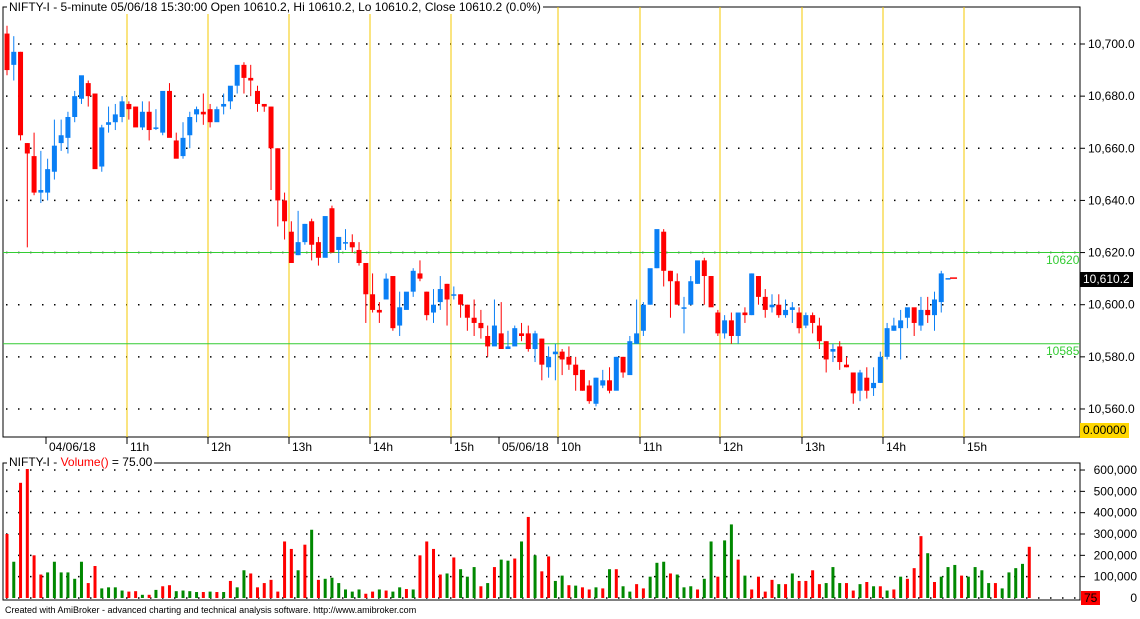 Image resolution: width=1140 pixels, height=619 pixels. Describe the element at coordinates (1116, 513) in the screenshot. I see `volume-axis-tick-label: 400,000` at that location.